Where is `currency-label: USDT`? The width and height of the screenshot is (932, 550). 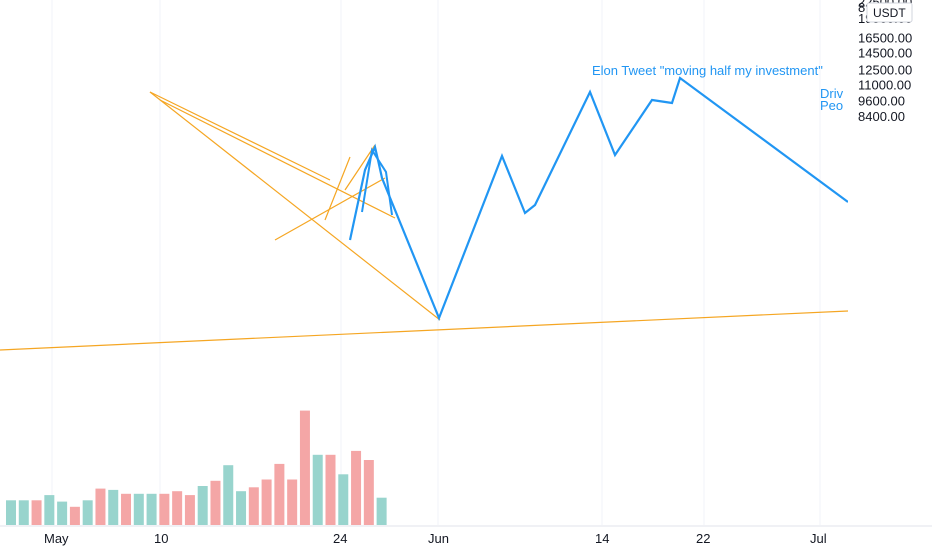
currency-label: USDT is located at coordinates (889, 13).